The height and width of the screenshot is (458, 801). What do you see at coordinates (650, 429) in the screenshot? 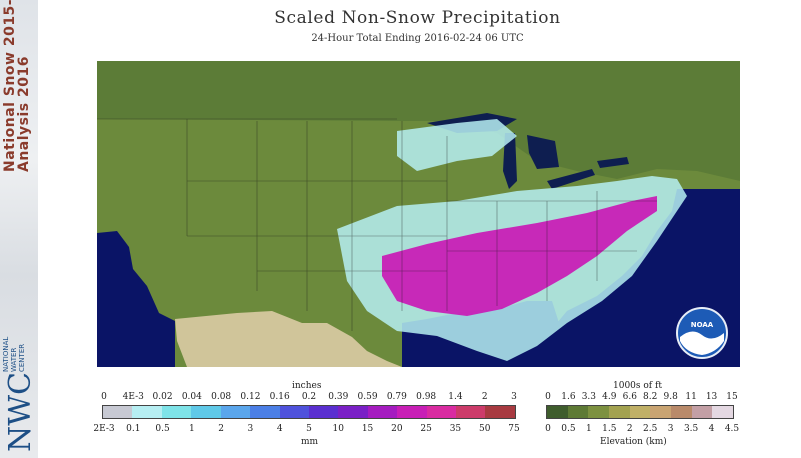
I see `elevation-legend-tick-label: 2.5` at bounding box center [650, 429].